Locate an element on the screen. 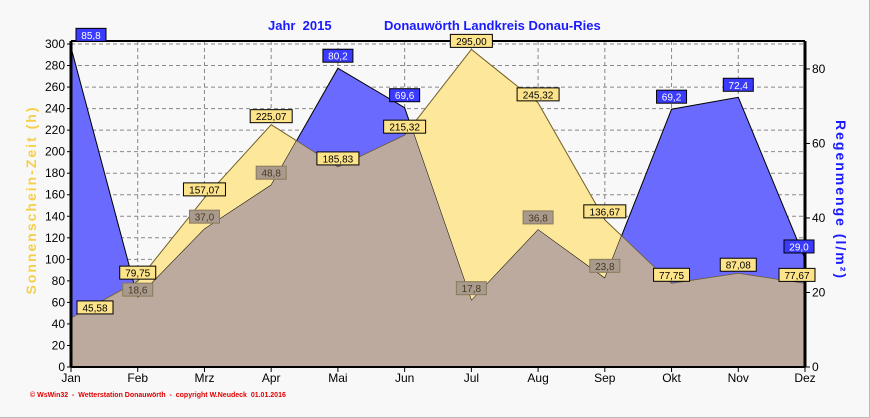 This screenshot has width=870, height=418. rain-data-label: 48,8 is located at coordinates (271, 174).